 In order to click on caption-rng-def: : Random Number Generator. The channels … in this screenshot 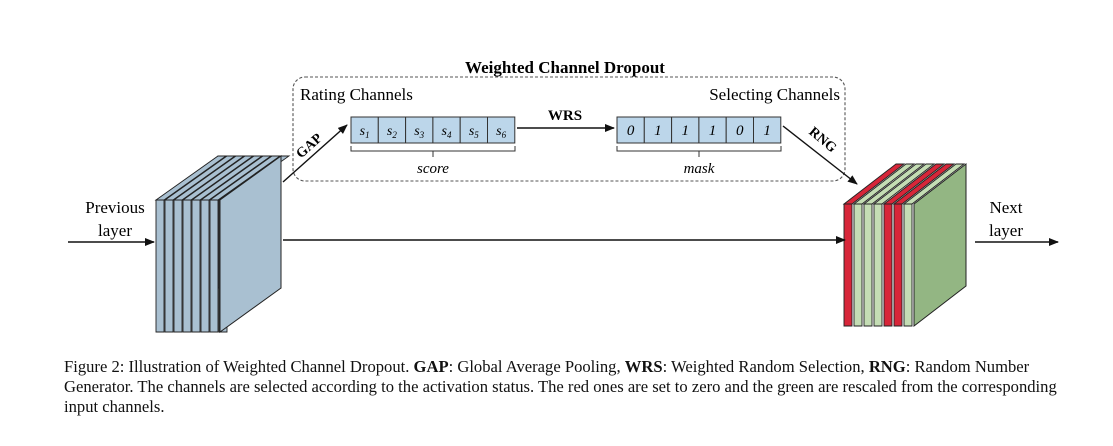, I will do `click(560, 386)`.